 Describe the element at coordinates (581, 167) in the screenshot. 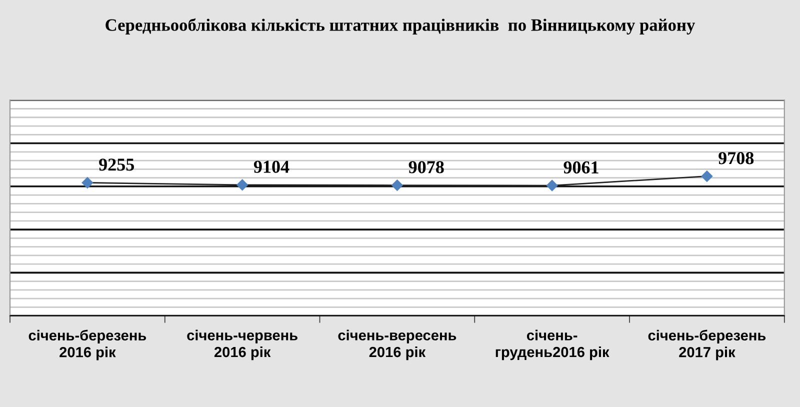

I see `data-label: 9061` at that location.